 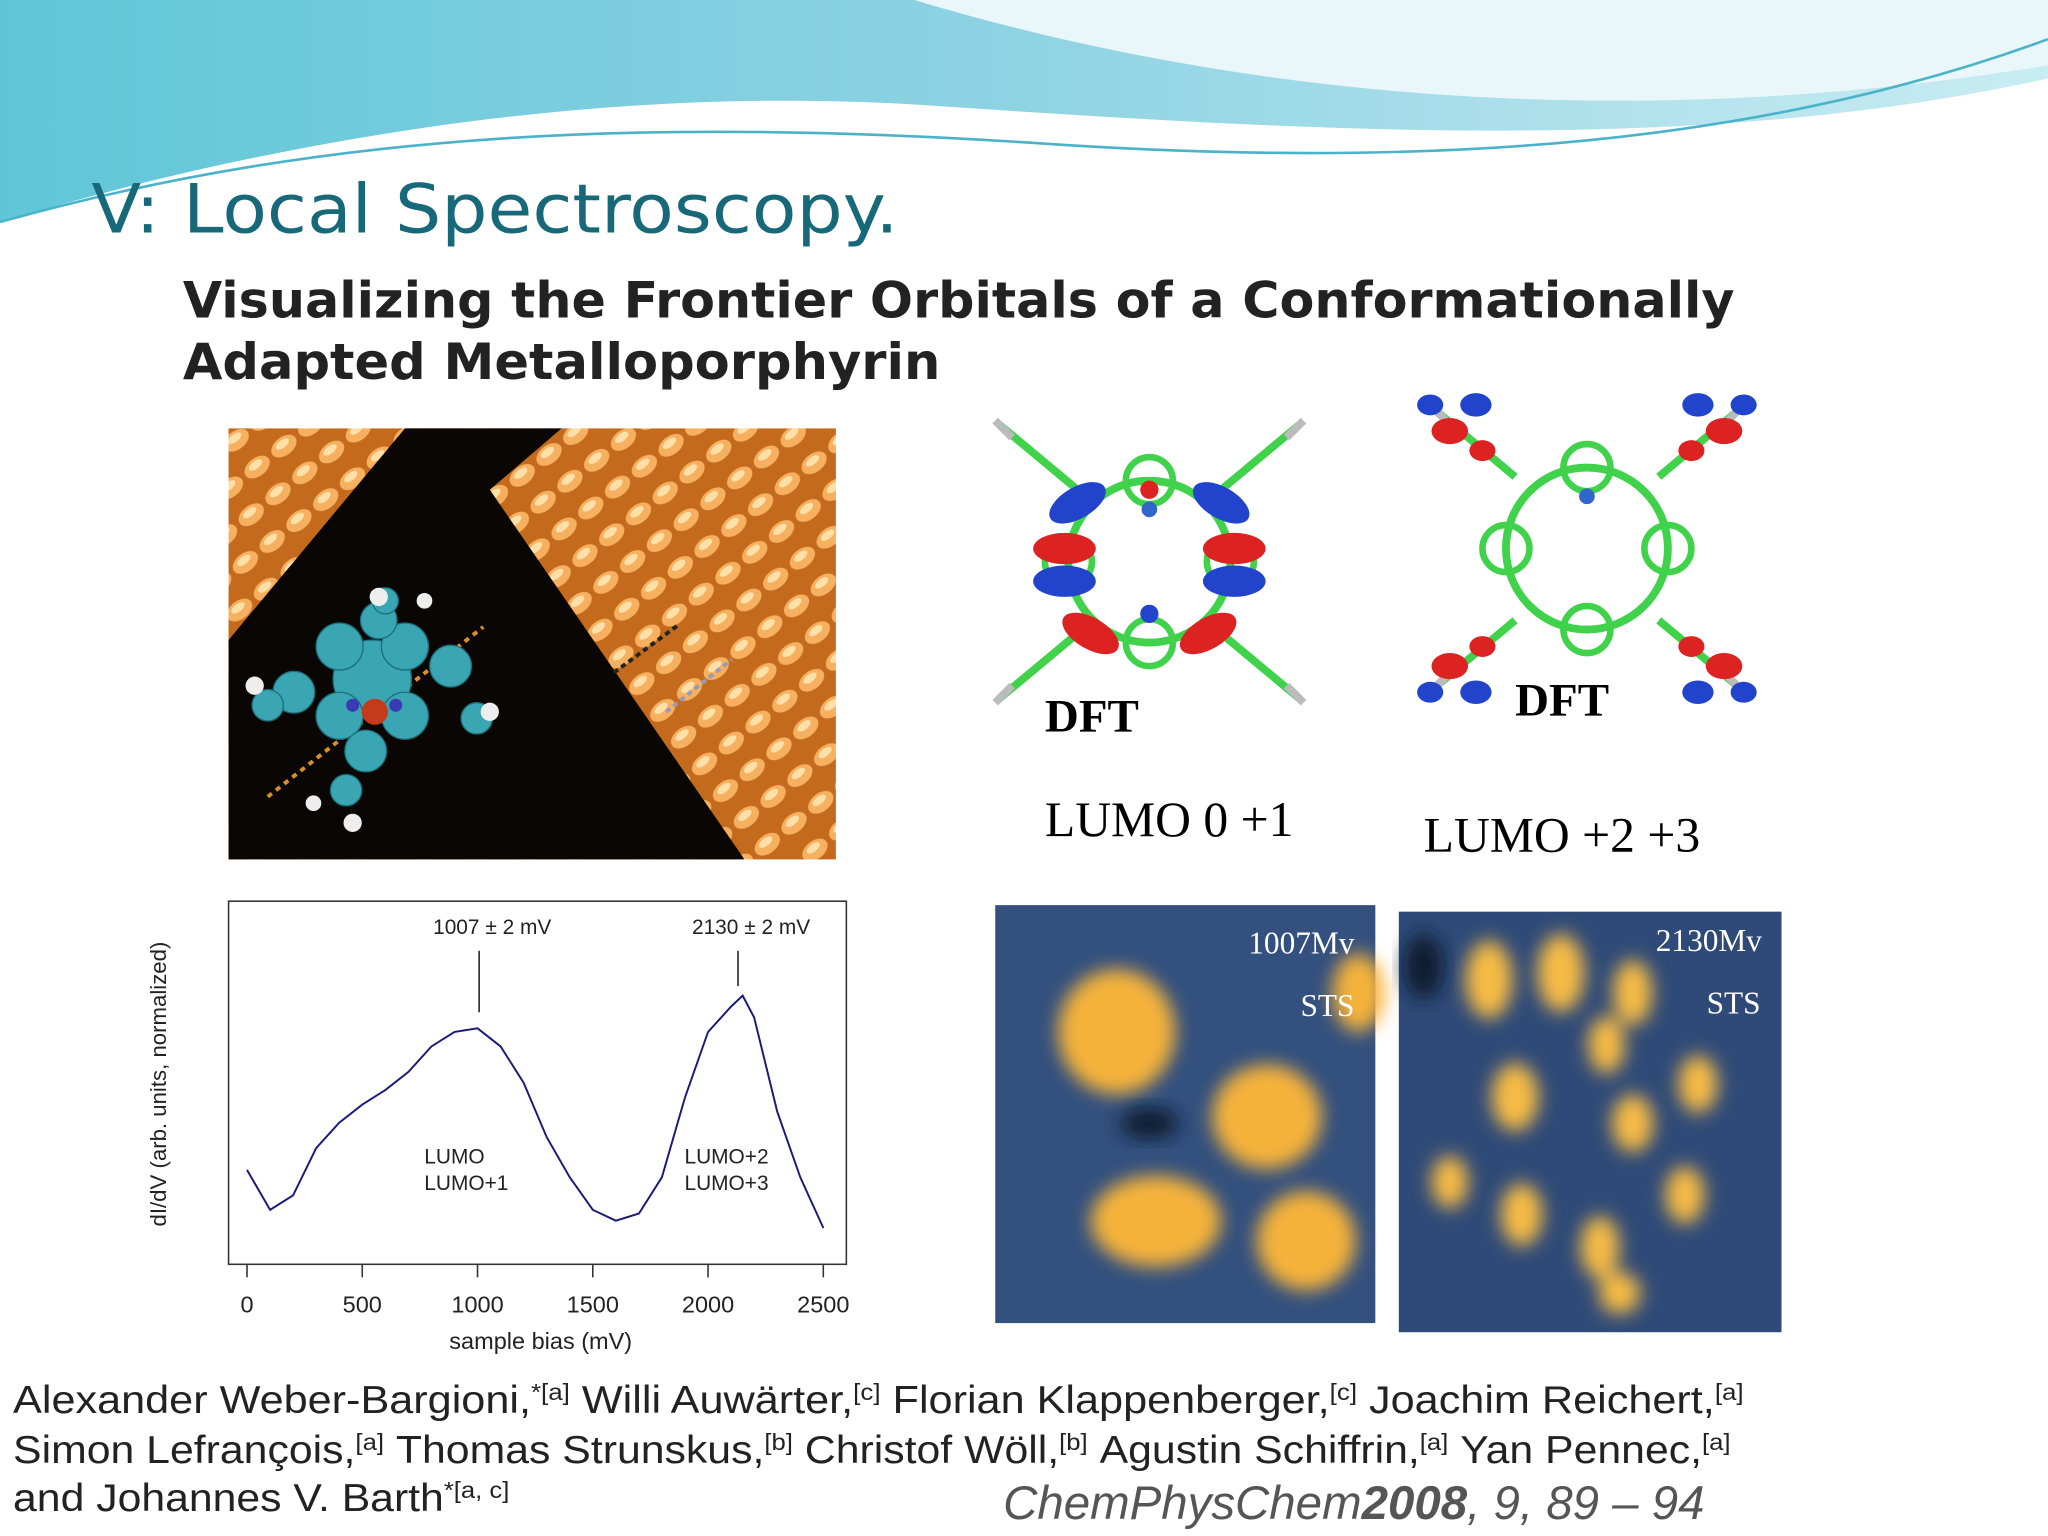 What do you see at coordinates (362, 1305) in the screenshot?
I see `x-tick-label: 500` at bounding box center [362, 1305].